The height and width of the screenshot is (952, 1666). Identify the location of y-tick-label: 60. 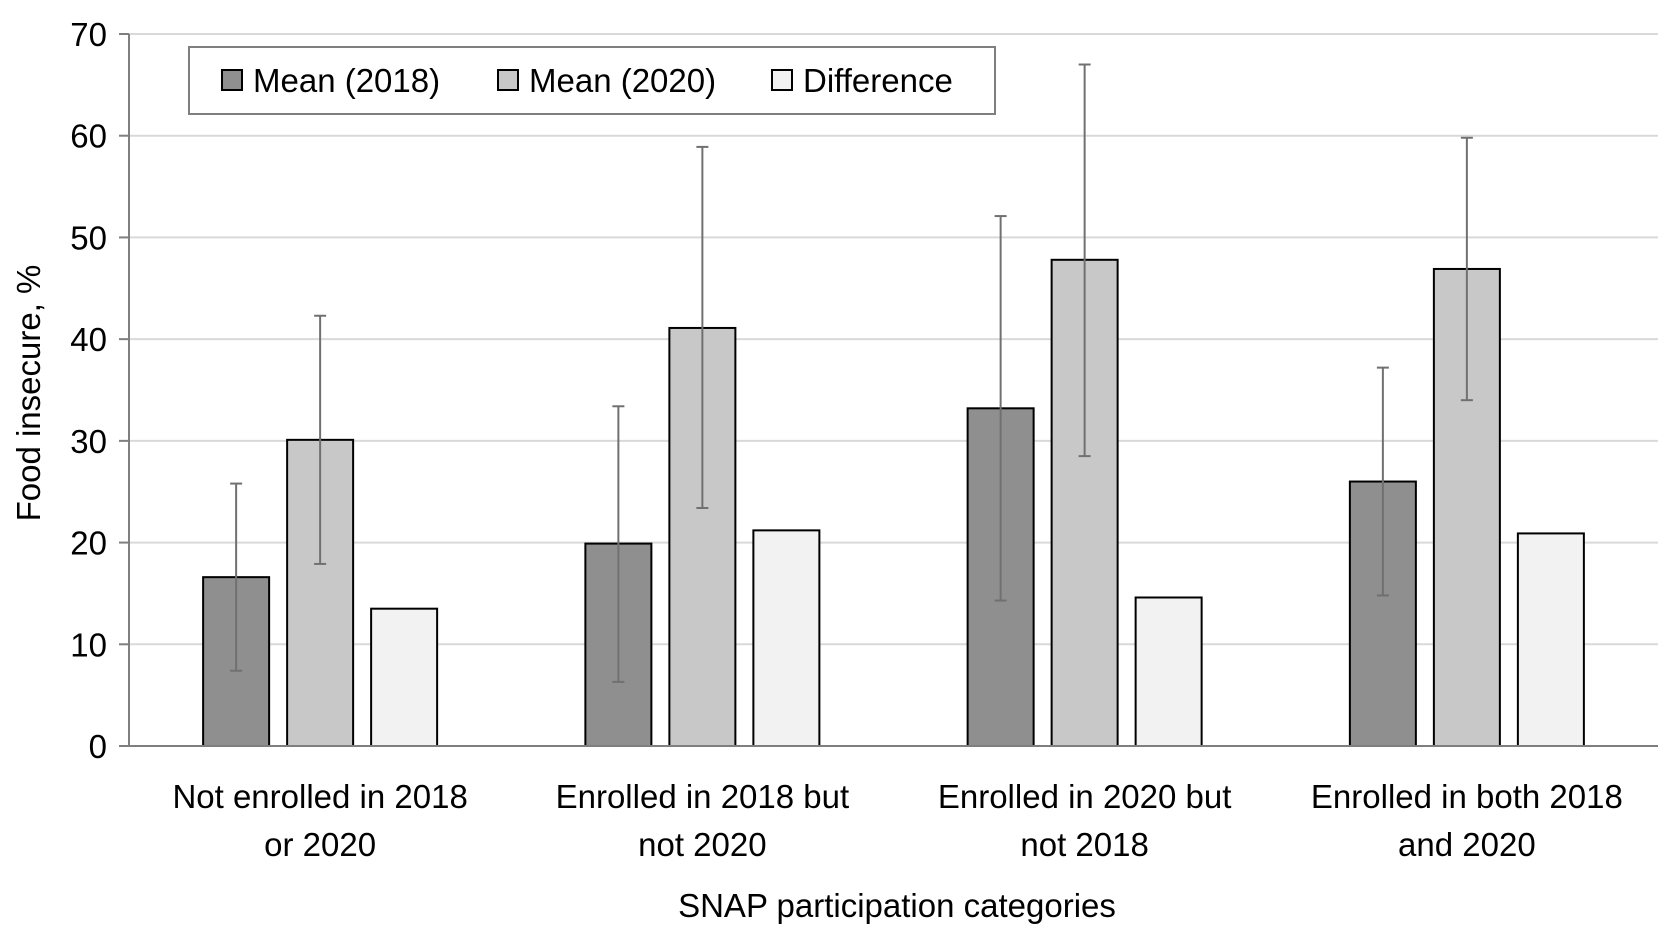
(88, 136).